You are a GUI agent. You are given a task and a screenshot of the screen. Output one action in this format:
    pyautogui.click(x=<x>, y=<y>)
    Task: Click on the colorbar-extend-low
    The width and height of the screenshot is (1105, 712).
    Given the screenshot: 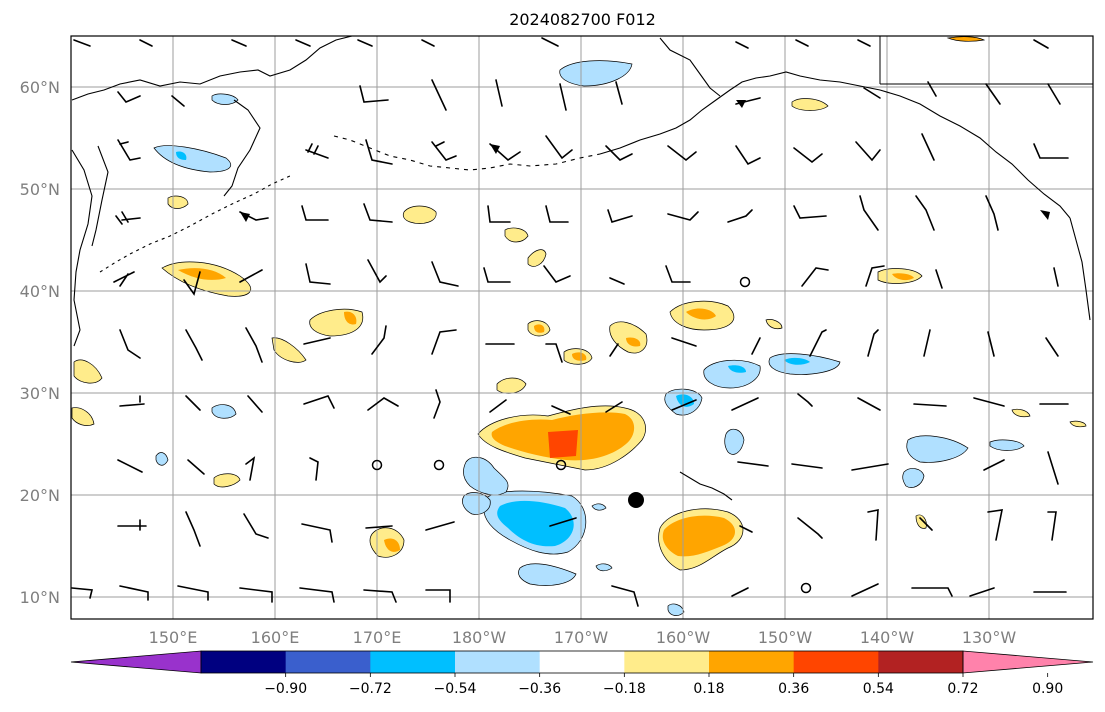 What is the action you would take?
    pyautogui.click(x=136, y=662)
    